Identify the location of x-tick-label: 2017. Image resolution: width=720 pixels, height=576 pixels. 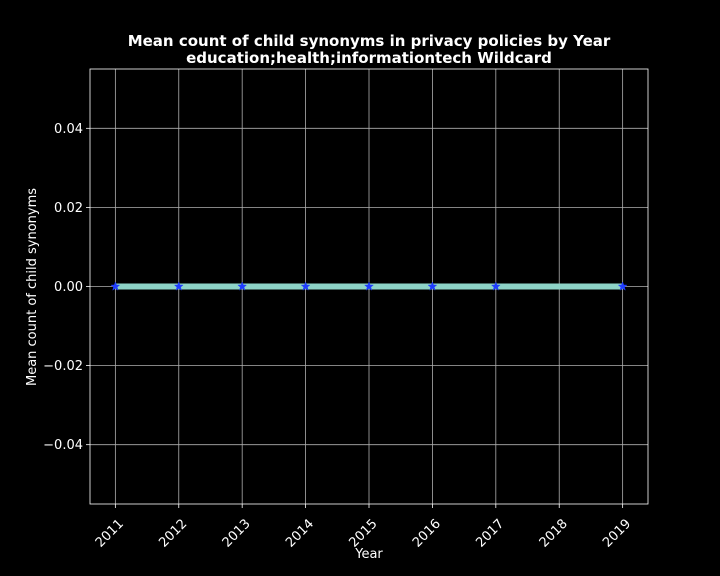
(490, 534).